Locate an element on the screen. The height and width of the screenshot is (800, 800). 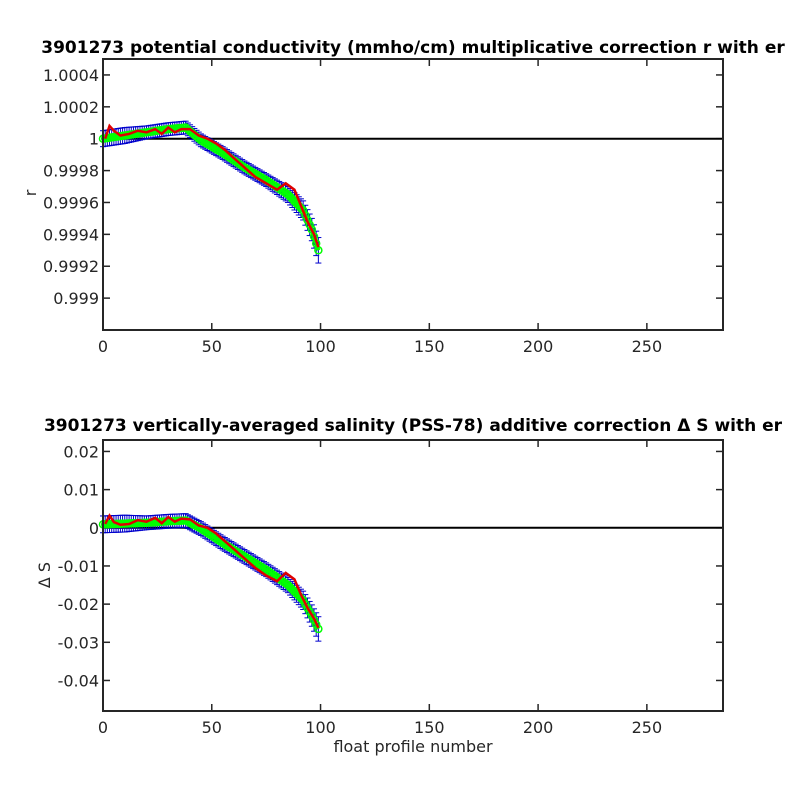
y-tick-label: 0.01 is located at coordinates (81, 490).